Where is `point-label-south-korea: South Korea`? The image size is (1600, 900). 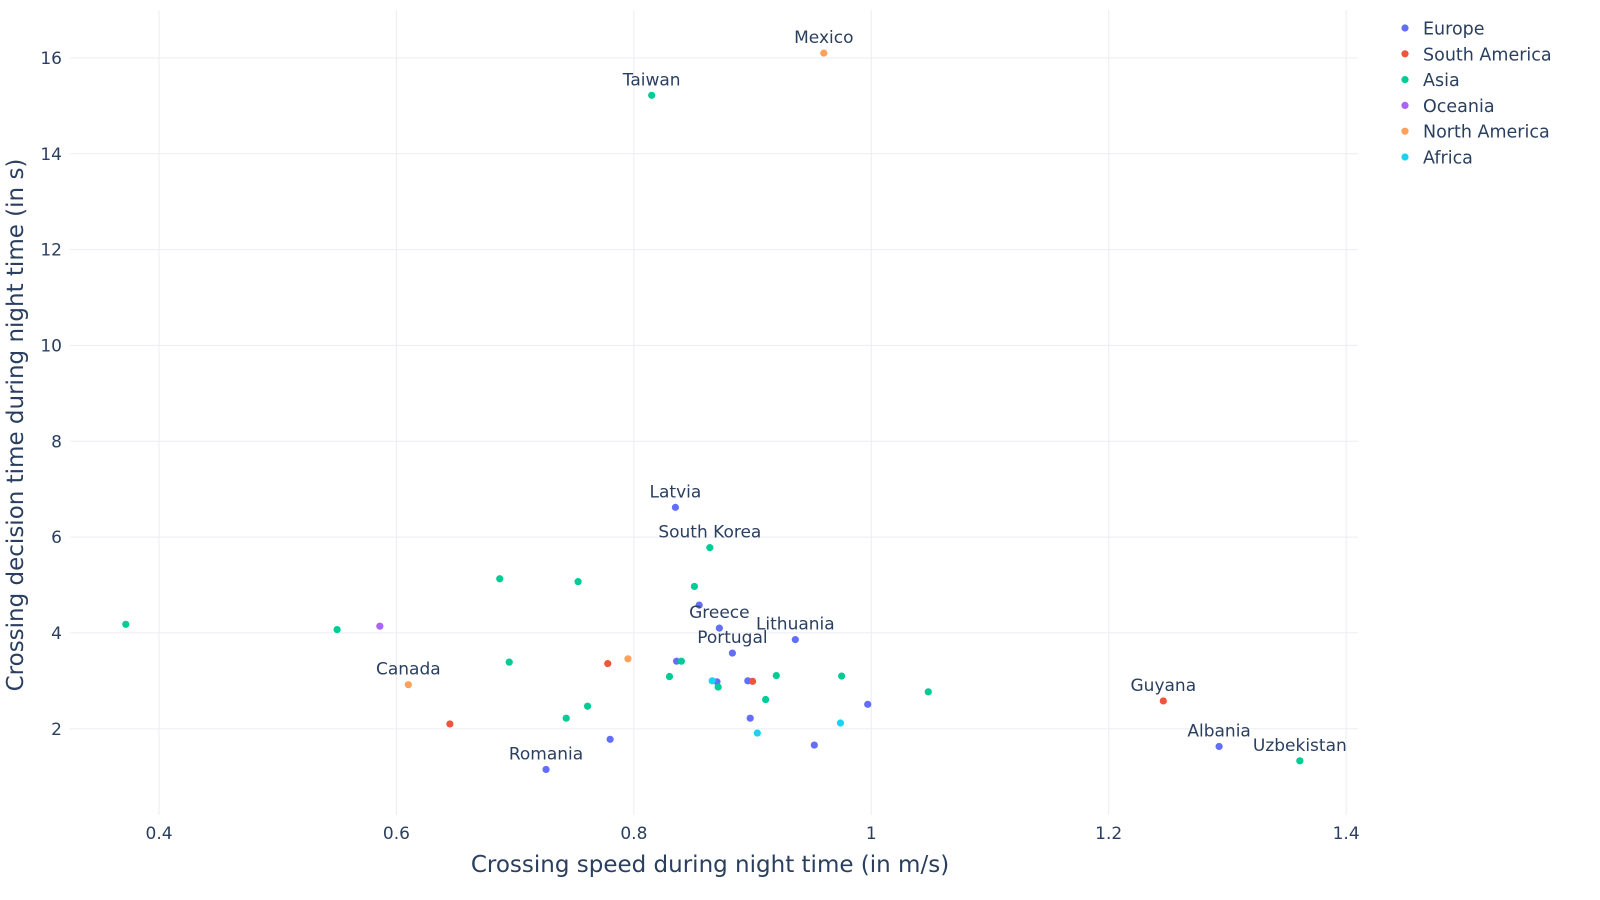 point-label-south-korea: South Korea is located at coordinates (709, 533).